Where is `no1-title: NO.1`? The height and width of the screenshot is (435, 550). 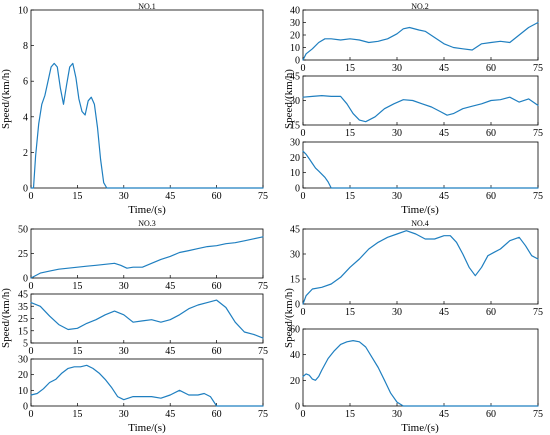 no1-title: NO.1 is located at coordinates (147, 6).